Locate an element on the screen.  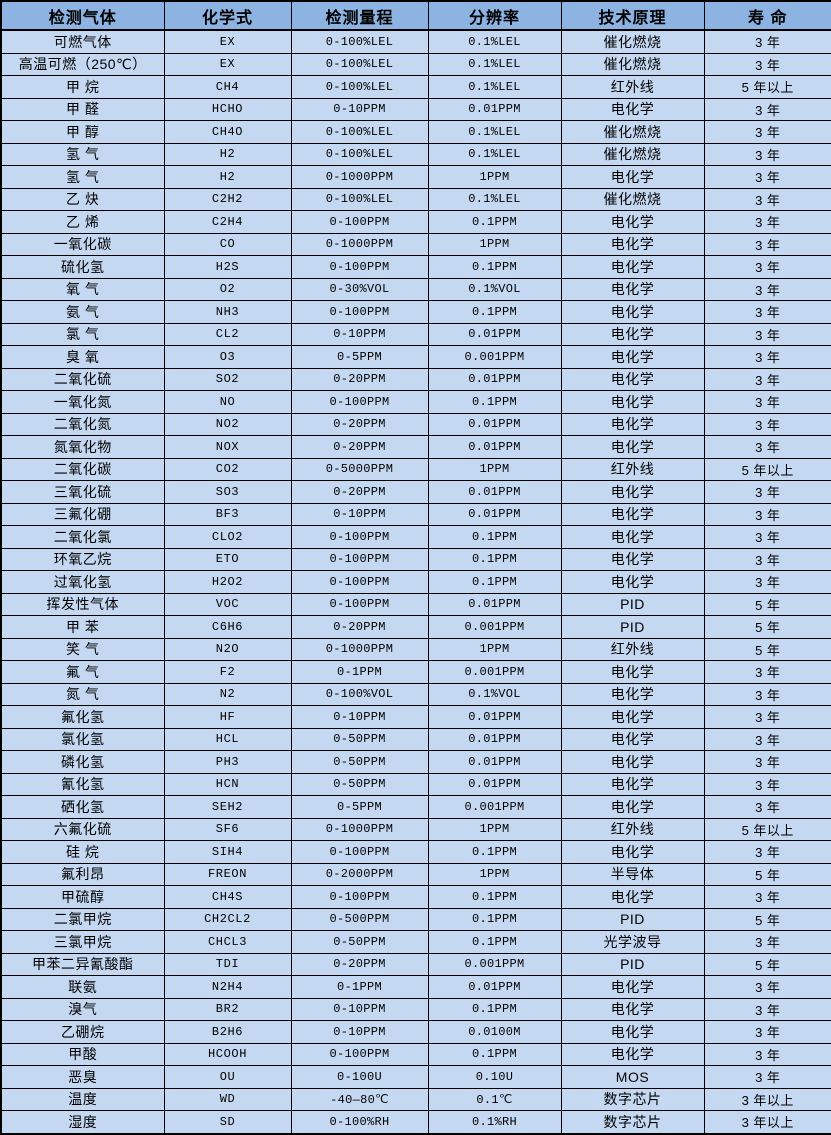
cell-res: 0.0100M is located at coordinates (494, 1032).